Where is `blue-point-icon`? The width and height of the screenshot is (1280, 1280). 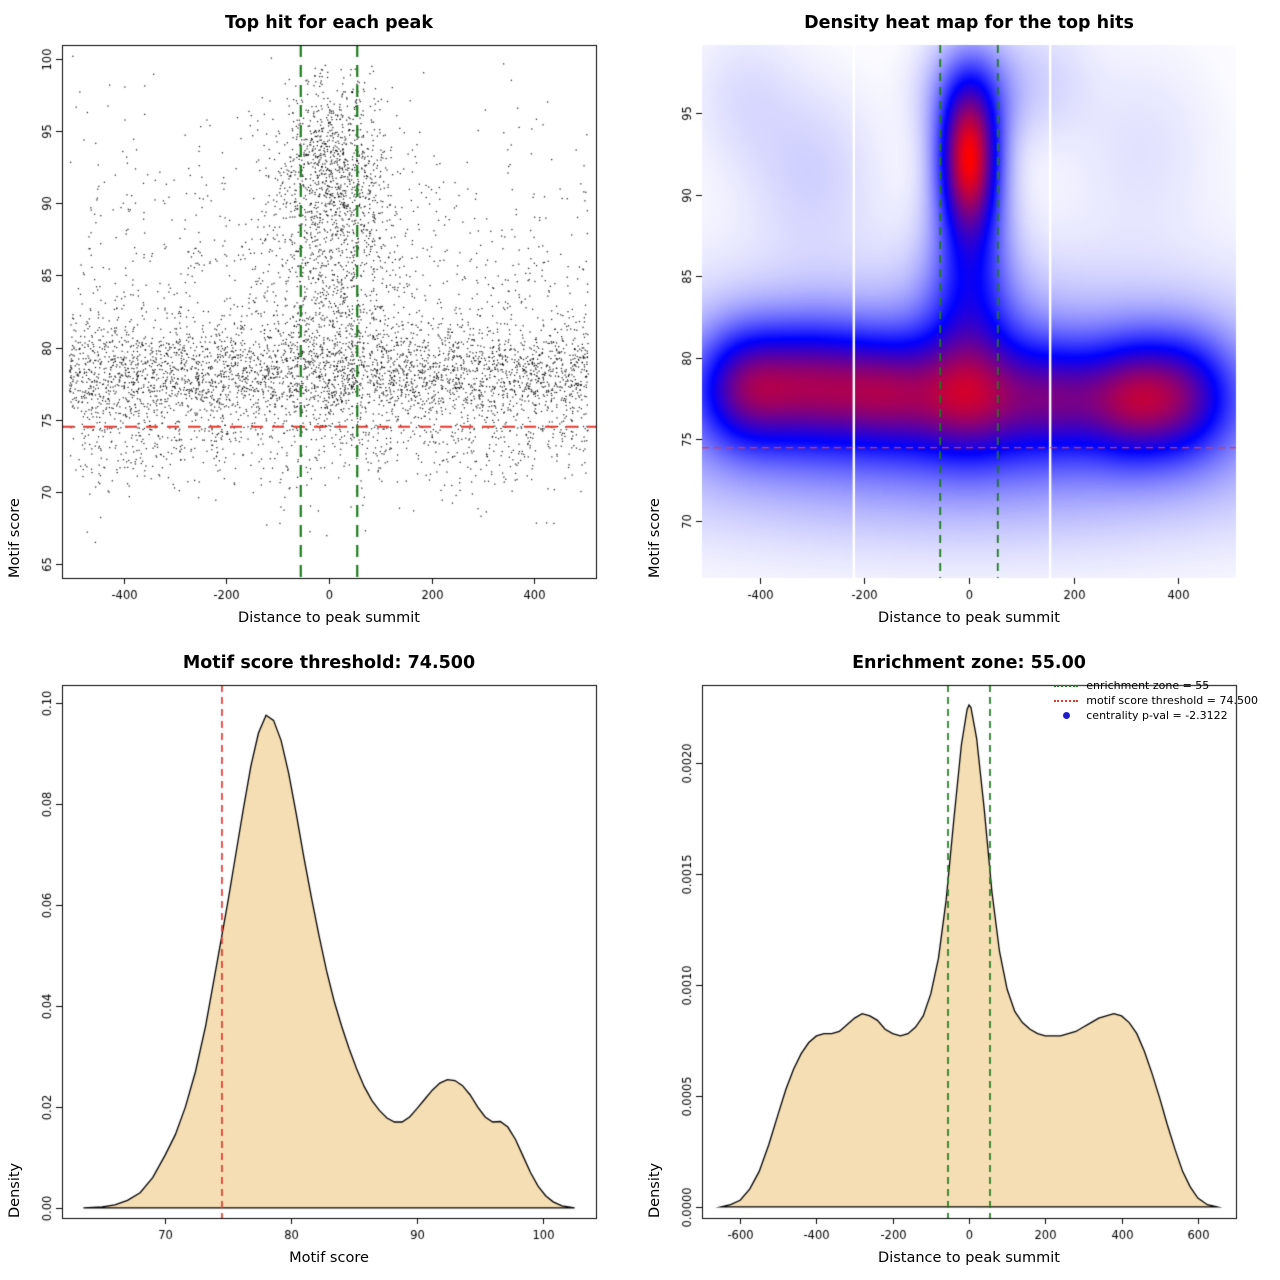 blue-point-icon is located at coordinates (1066, 715).